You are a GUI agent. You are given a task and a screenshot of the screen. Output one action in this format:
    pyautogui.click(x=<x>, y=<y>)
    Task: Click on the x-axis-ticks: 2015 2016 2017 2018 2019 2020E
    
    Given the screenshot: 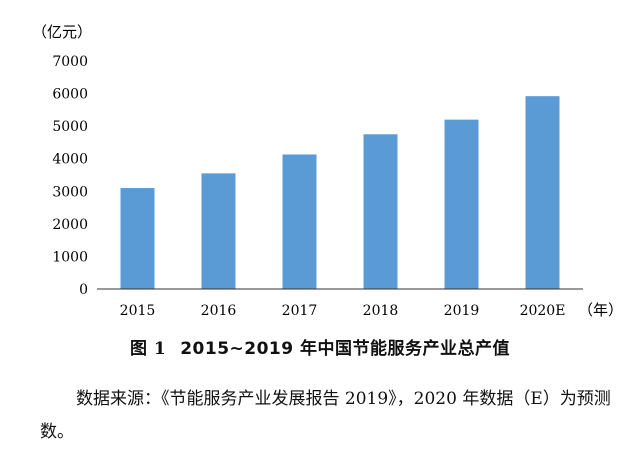 What is the action you would take?
    pyautogui.click(x=343, y=311)
    